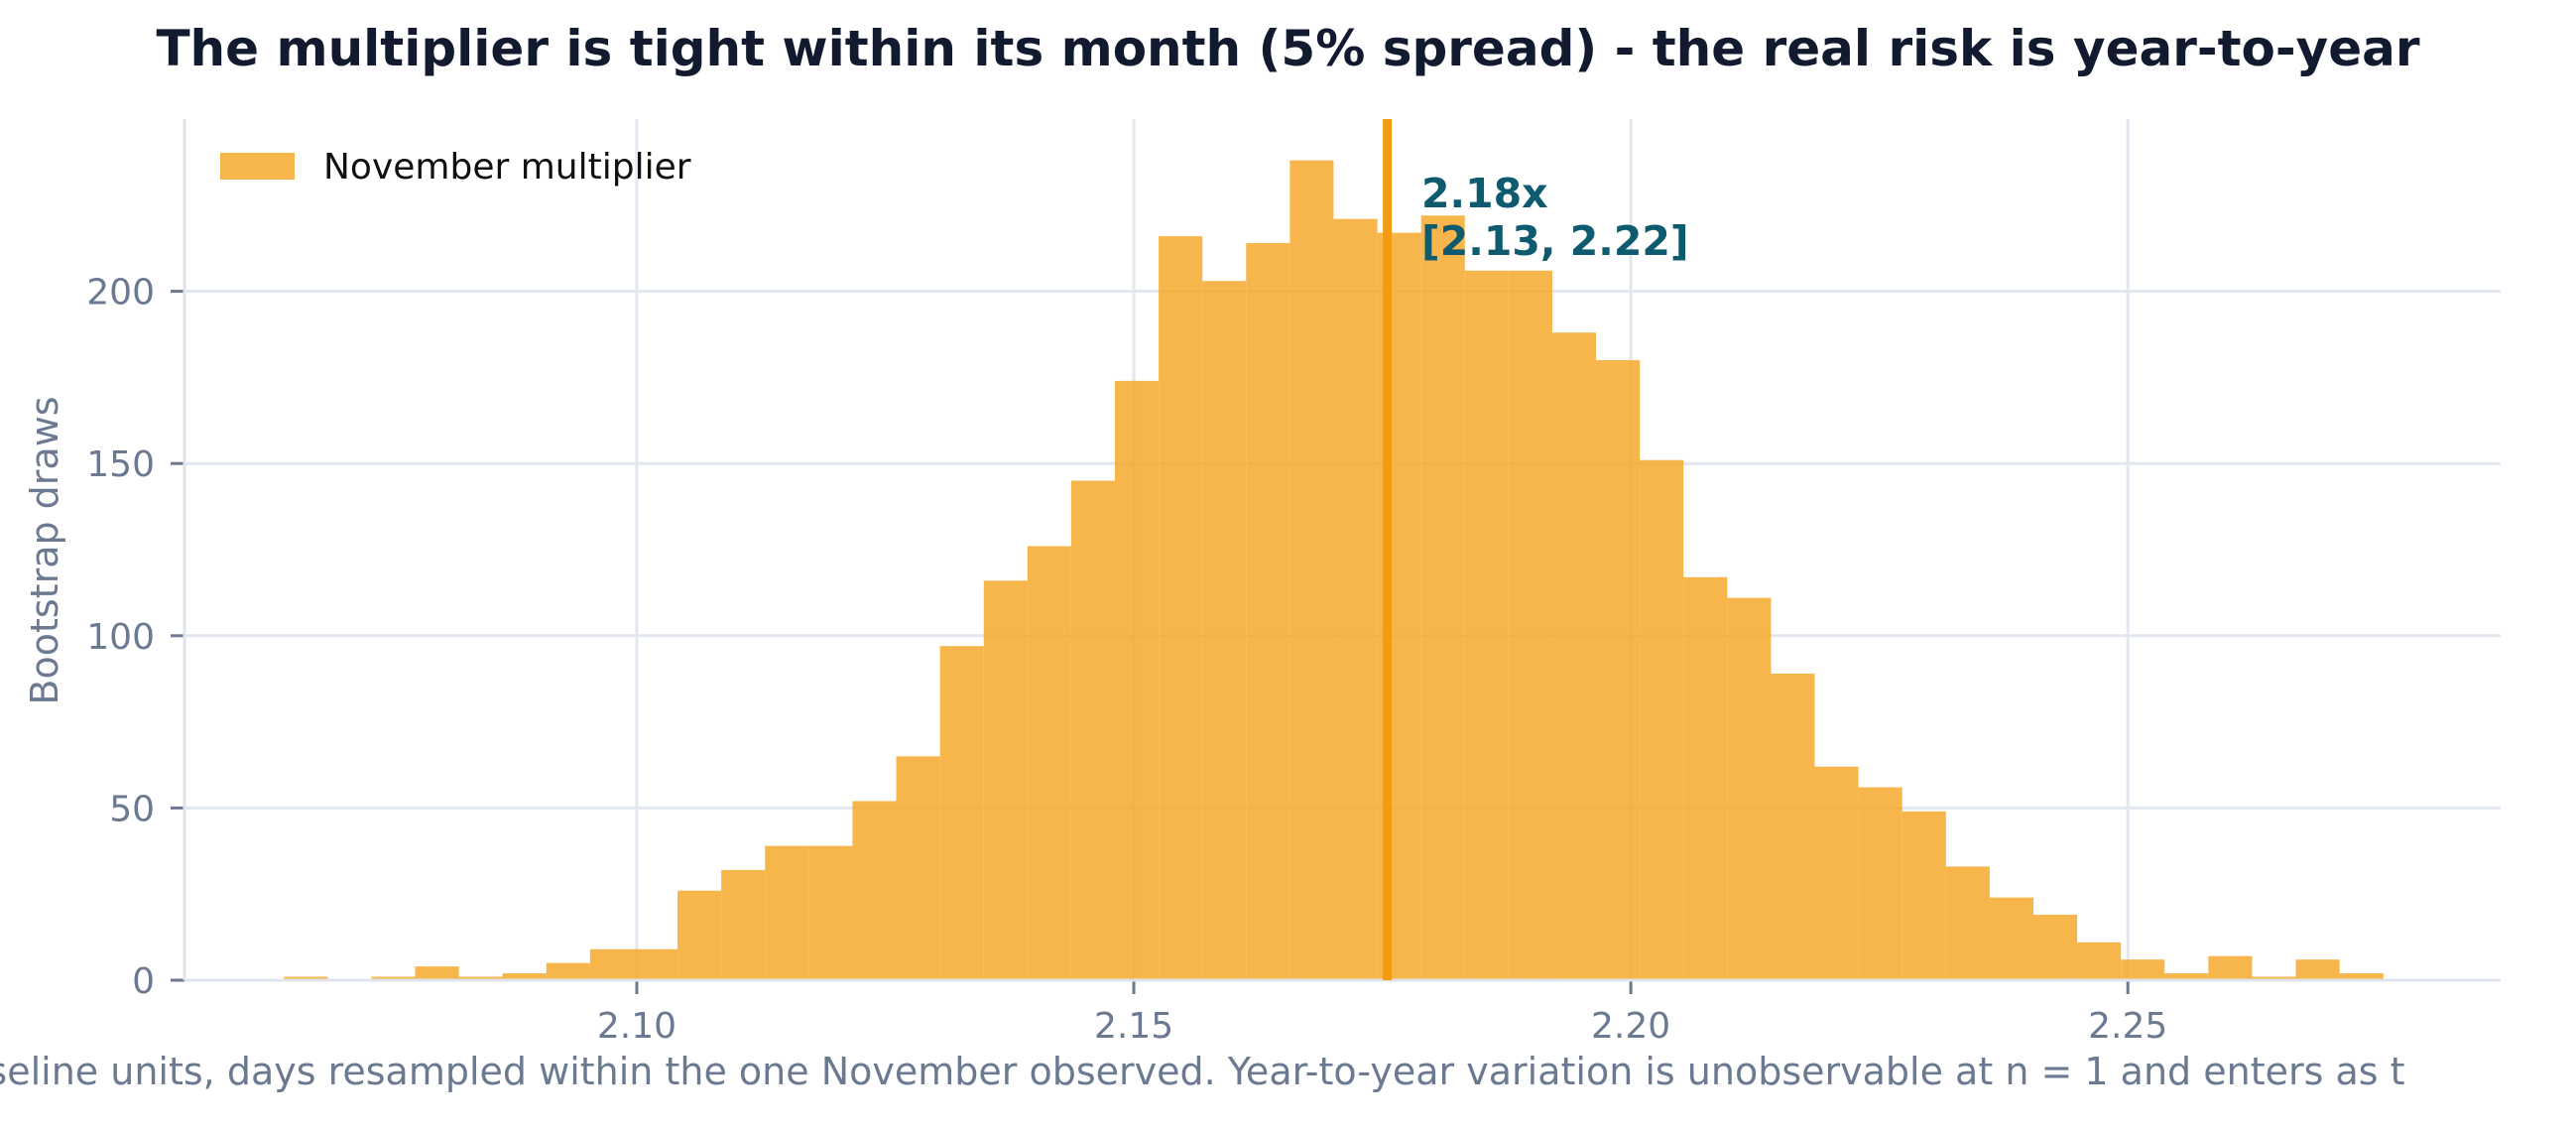  Describe the element at coordinates (120, 464) in the screenshot. I see `y-tick-label: 150` at that location.